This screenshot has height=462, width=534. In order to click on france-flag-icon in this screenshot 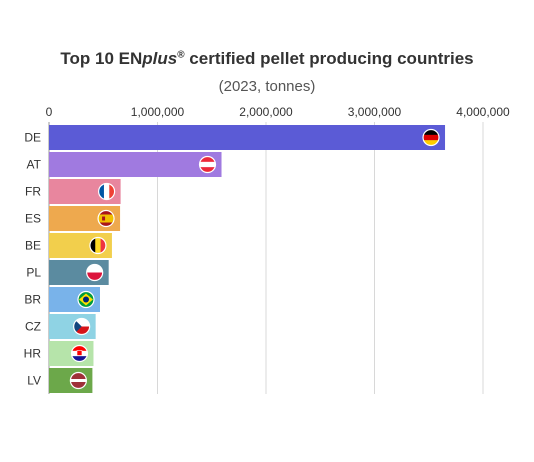, I will do `click(107, 191)`.